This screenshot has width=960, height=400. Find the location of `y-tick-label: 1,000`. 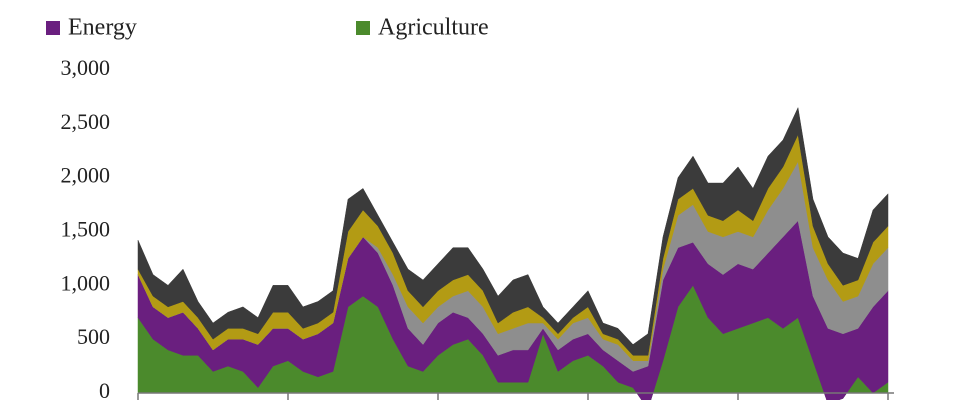

y-tick-label: 1,000 is located at coordinates (86, 282).